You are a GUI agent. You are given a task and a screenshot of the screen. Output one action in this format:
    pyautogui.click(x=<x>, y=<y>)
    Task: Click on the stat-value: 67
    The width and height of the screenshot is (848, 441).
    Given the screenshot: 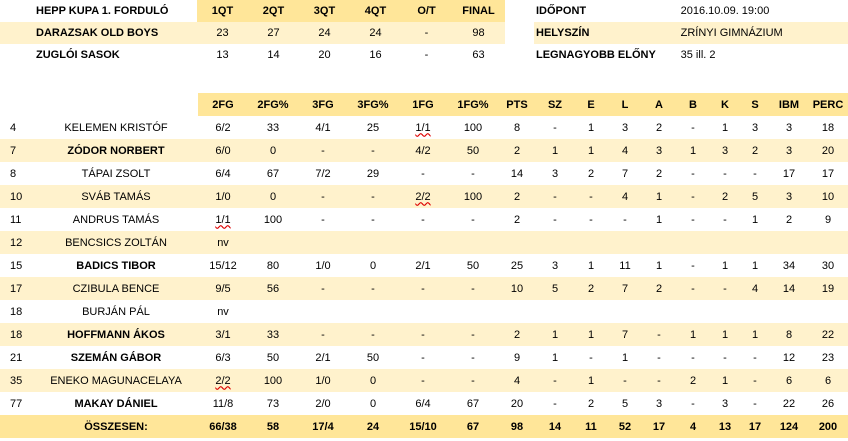 What is the action you would take?
    pyautogui.click(x=273, y=173)
    